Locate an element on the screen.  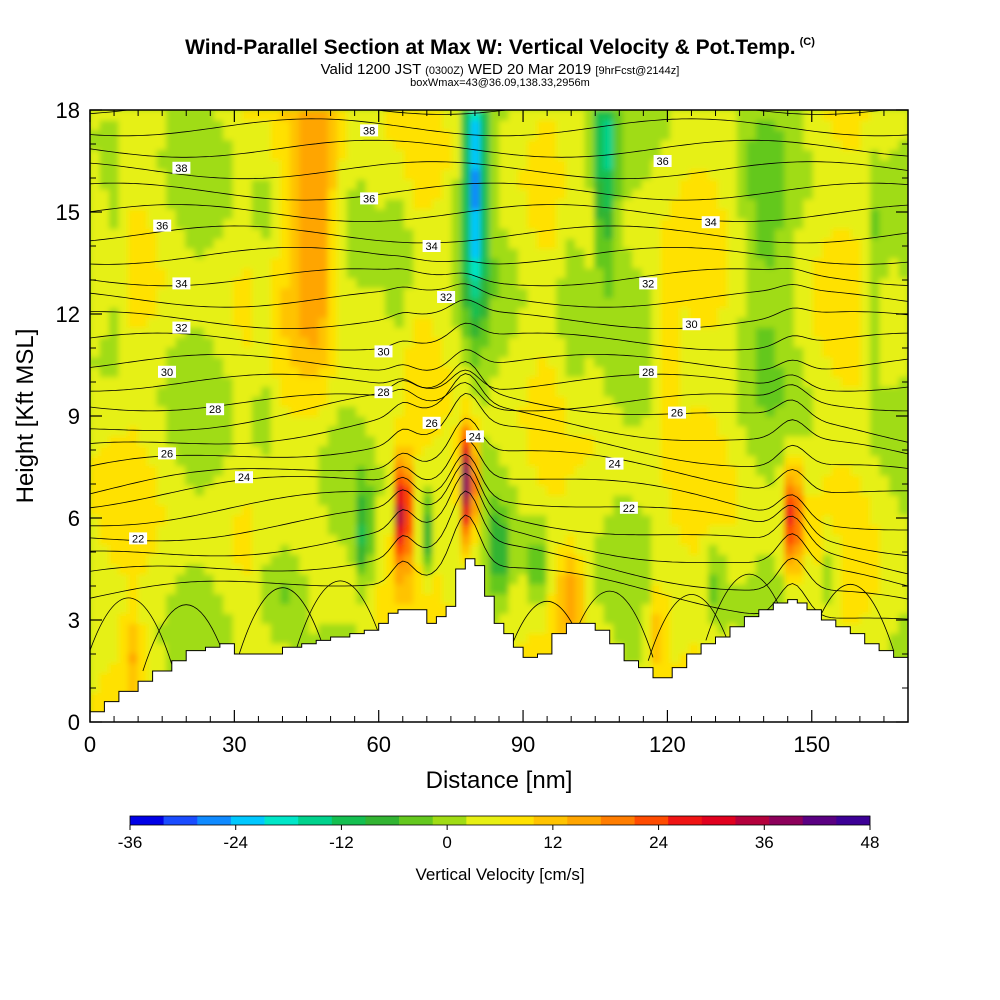
y-tick-label: 18 is located at coordinates (68, 110).